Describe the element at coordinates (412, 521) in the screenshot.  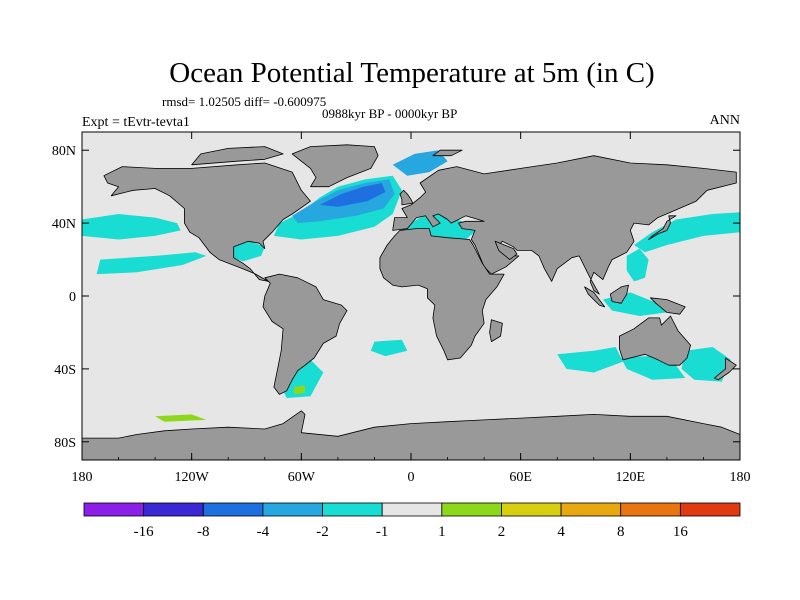
I see `colorbar: -16 -8 -4 -2 -1 1 2 4 8 16` at that location.